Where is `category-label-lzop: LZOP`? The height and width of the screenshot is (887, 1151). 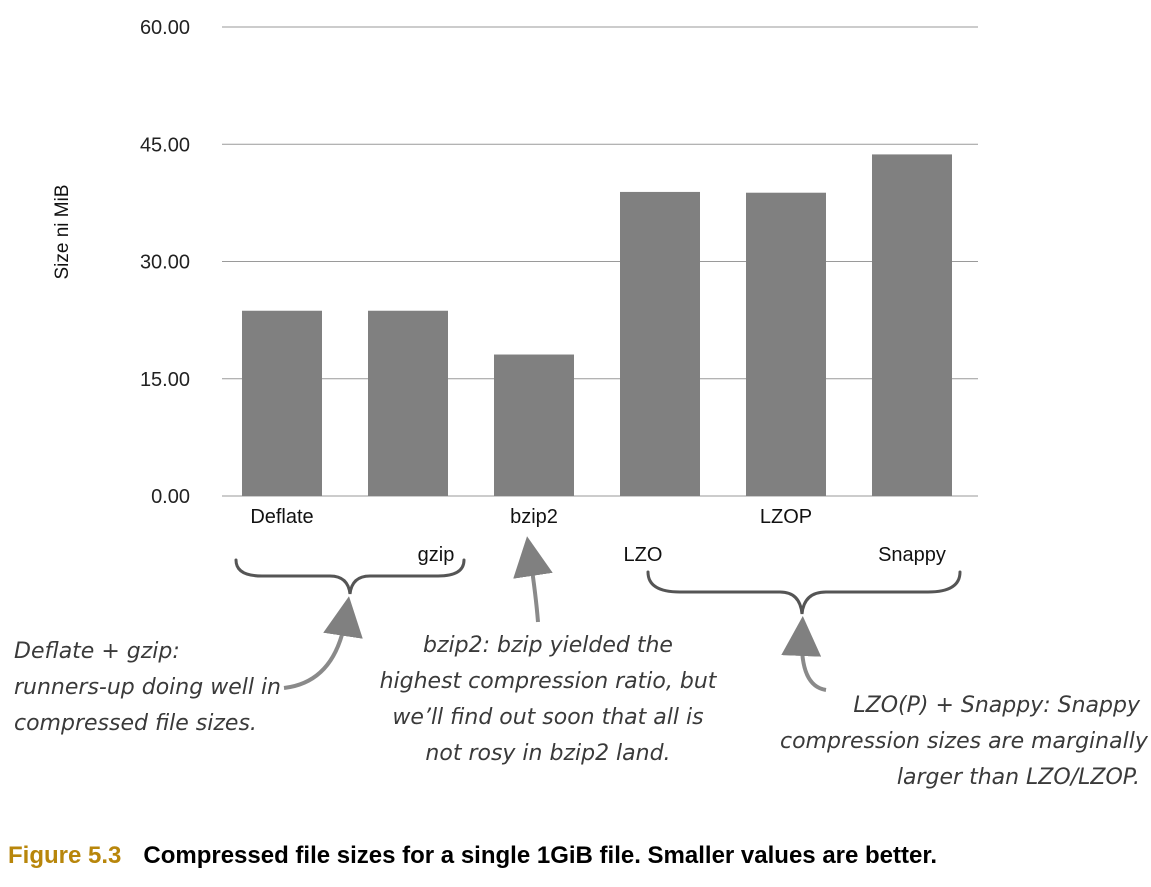 category-label-lzop: LZOP is located at coordinates (786, 517).